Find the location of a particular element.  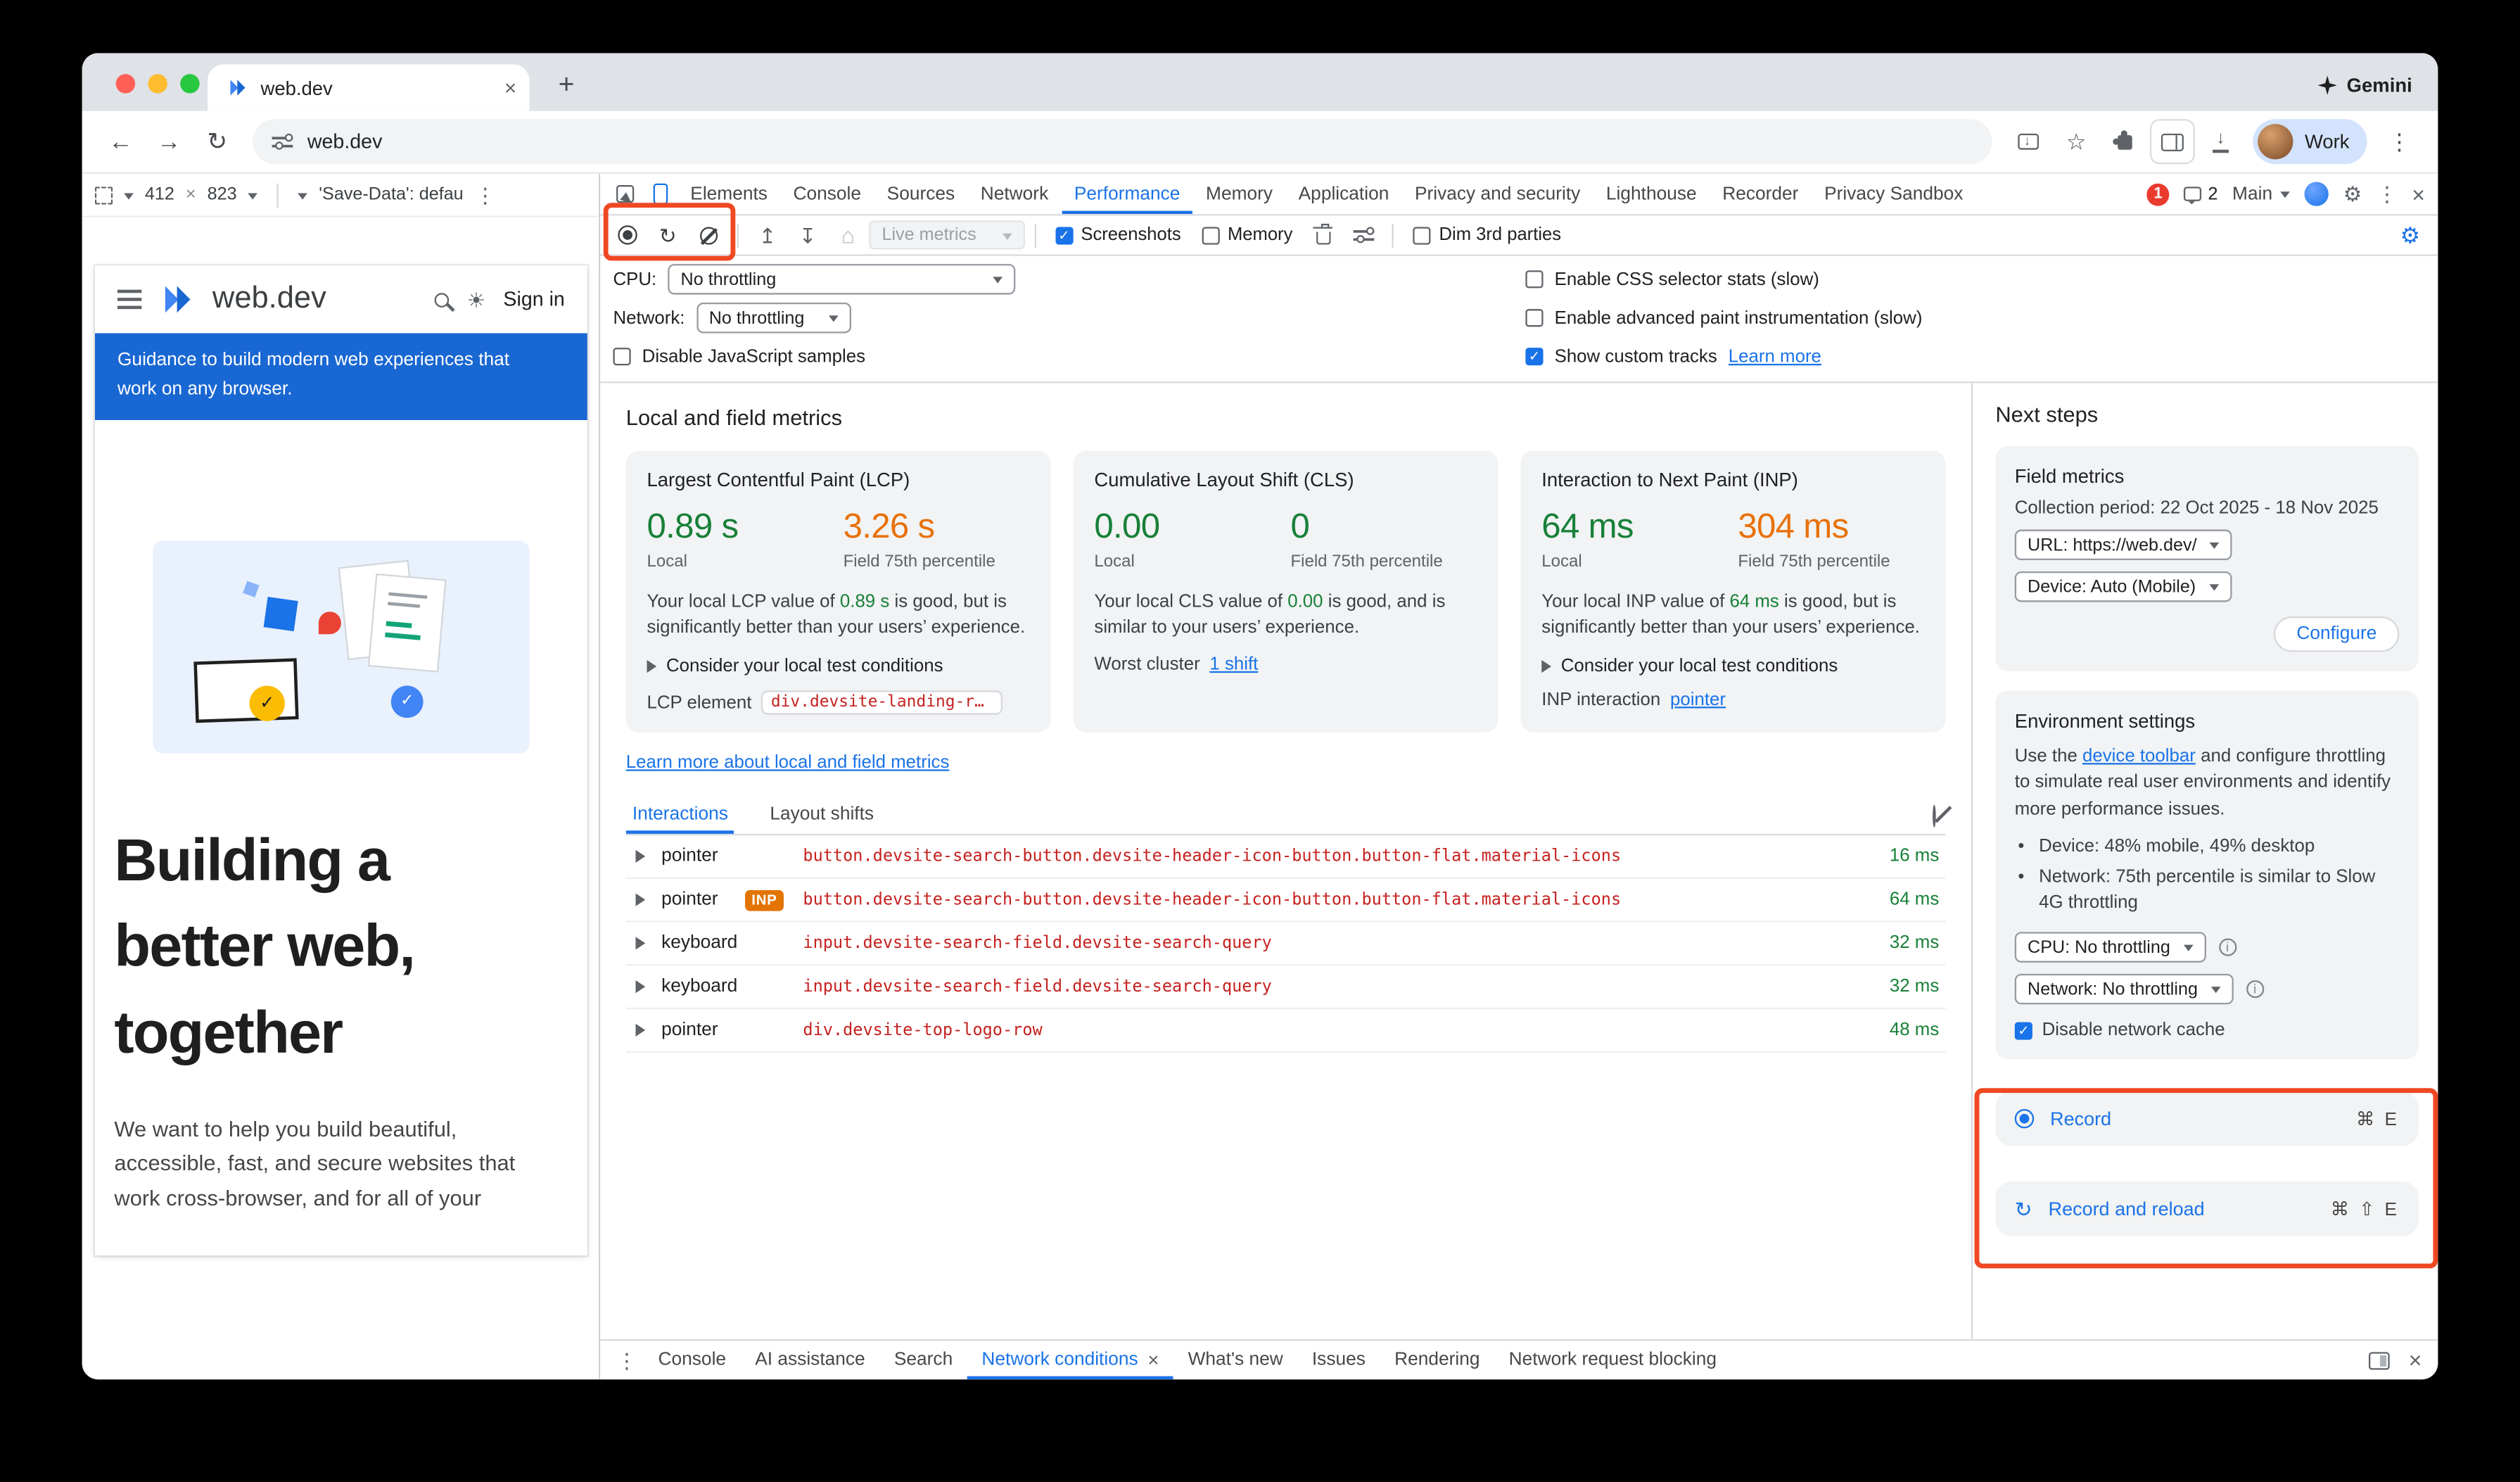

drawer-tab-rendering: Rendering is located at coordinates (1437, 1360).